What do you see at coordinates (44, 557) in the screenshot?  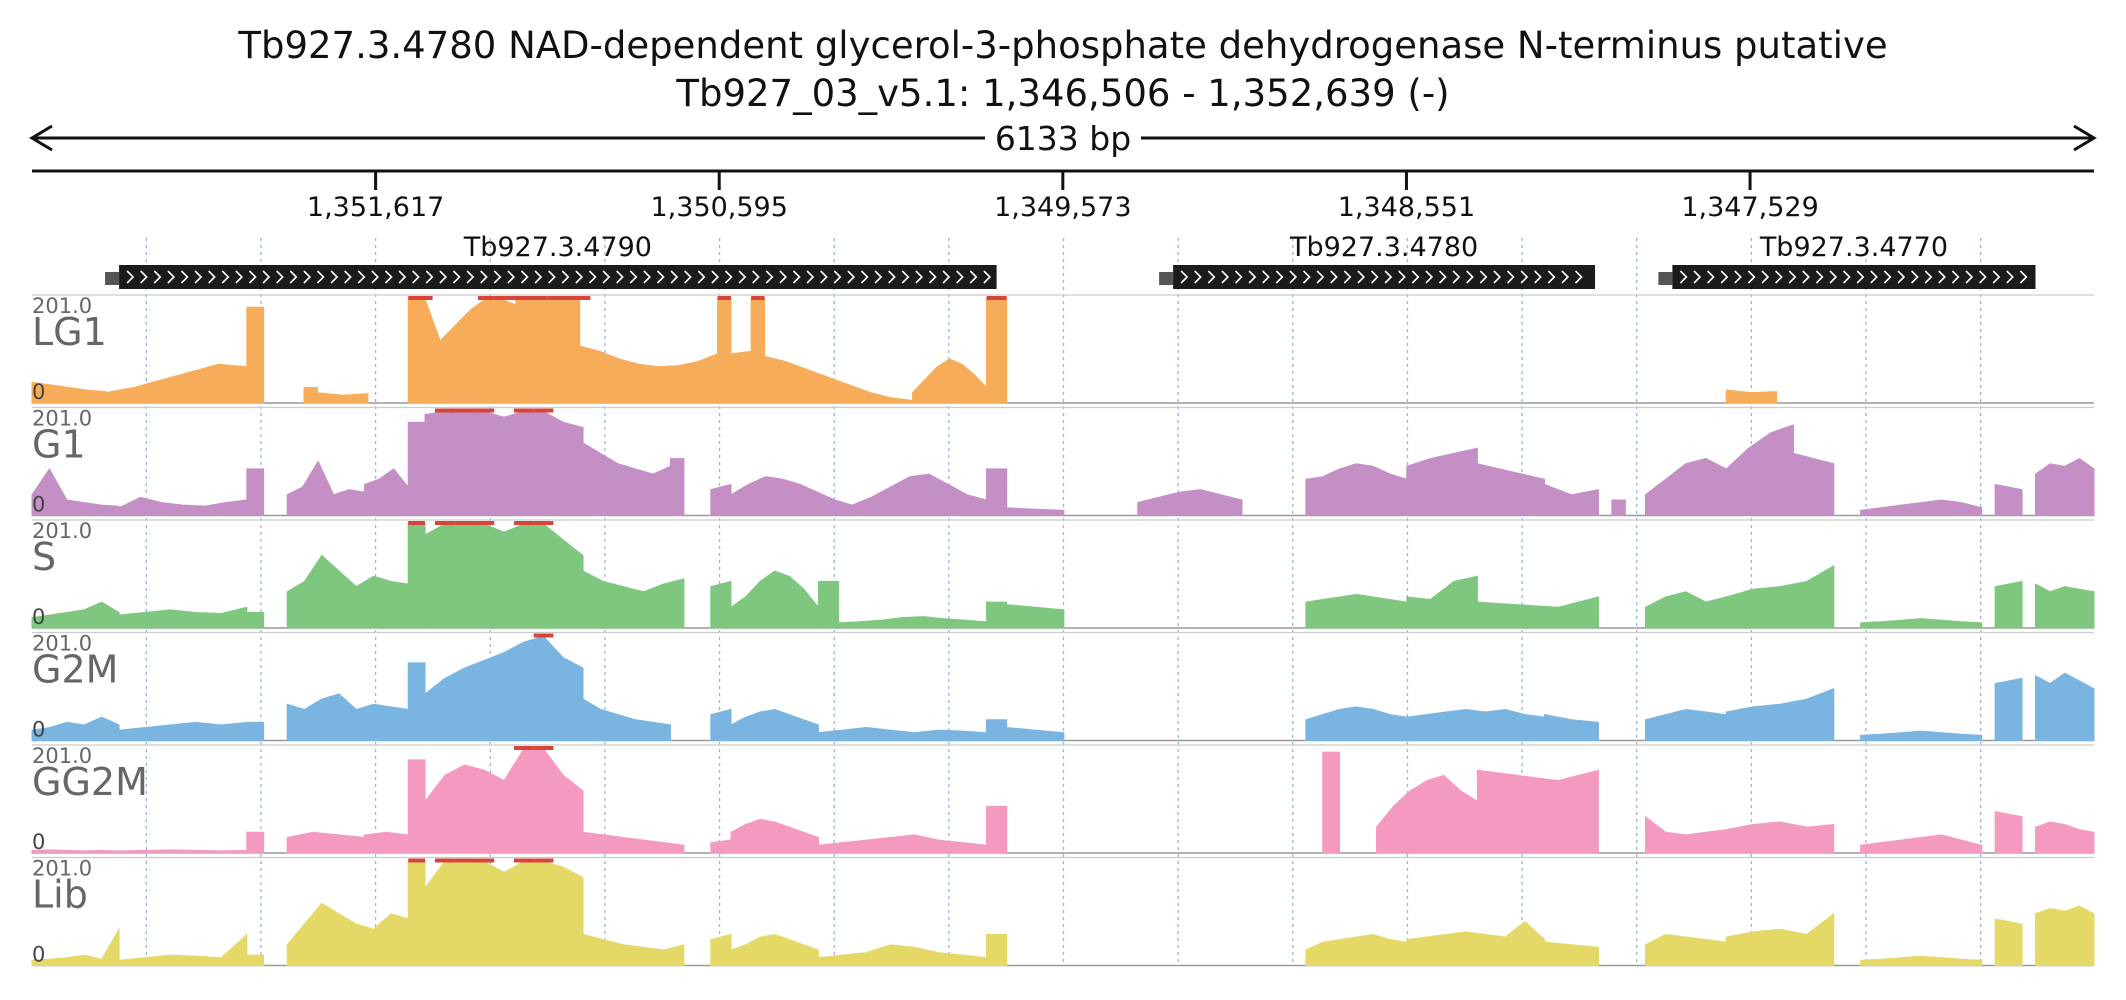 I see `track-name: S` at bounding box center [44, 557].